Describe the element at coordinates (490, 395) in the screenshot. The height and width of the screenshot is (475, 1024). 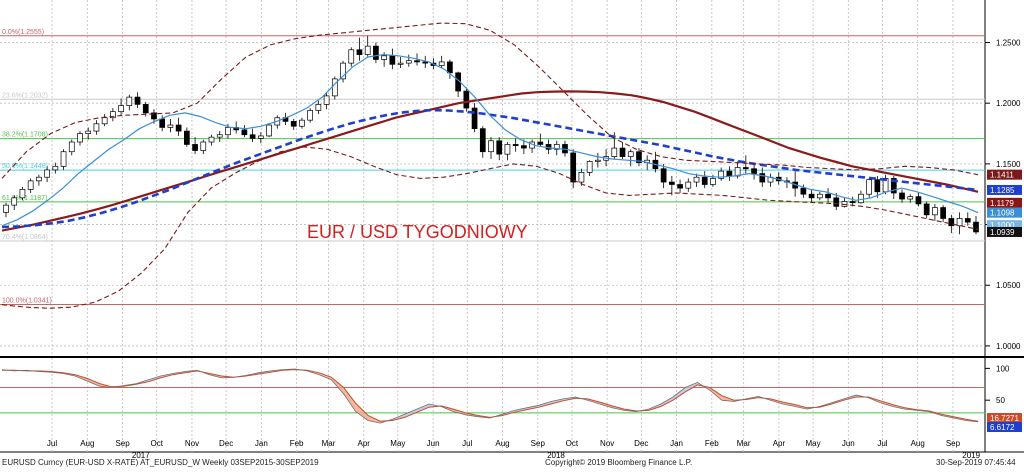
I see `oscillator-d-line` at that location.